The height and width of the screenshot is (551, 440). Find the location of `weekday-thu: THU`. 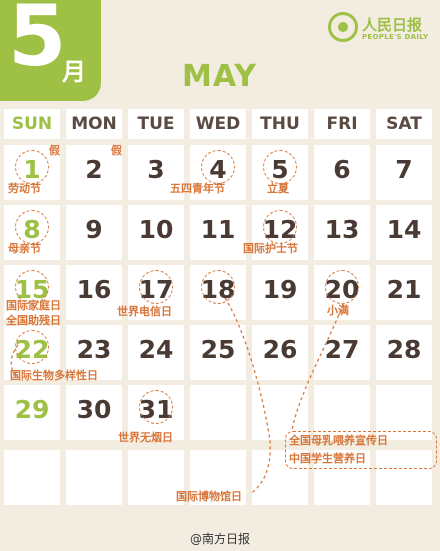

weekday-thu: THU is located at coordinates (280, 124).